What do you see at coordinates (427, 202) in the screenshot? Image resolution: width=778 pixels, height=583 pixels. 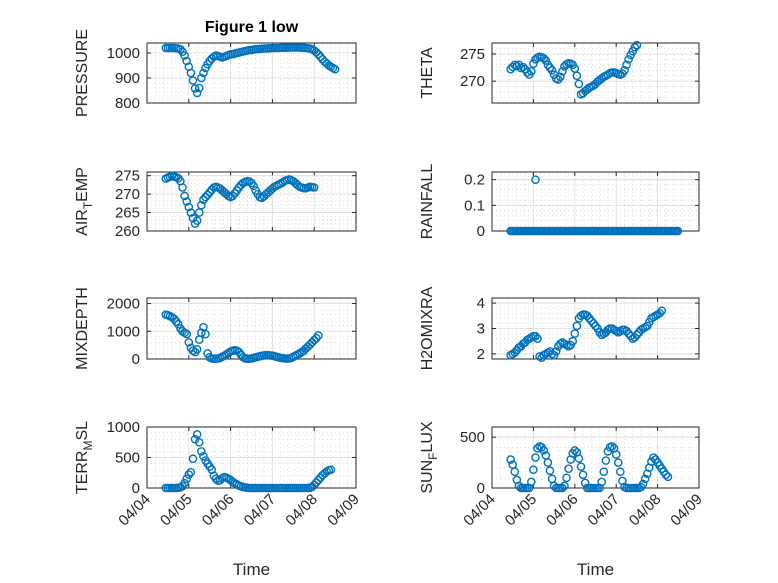 I see `y-axis-label: RAINFALL` at bounding box center [427, 202].